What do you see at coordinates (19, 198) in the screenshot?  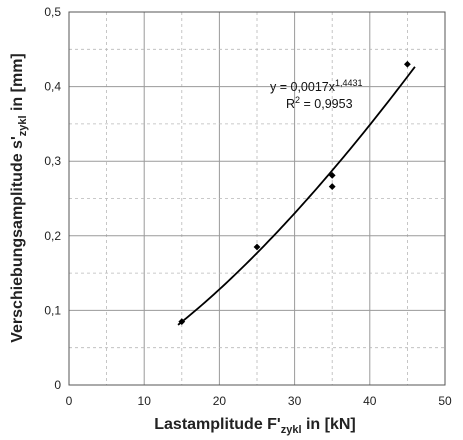 I see `y-axis-title: Verschiebungsamplitude s'zykl in [mm]` at bounding box center [19, 198].